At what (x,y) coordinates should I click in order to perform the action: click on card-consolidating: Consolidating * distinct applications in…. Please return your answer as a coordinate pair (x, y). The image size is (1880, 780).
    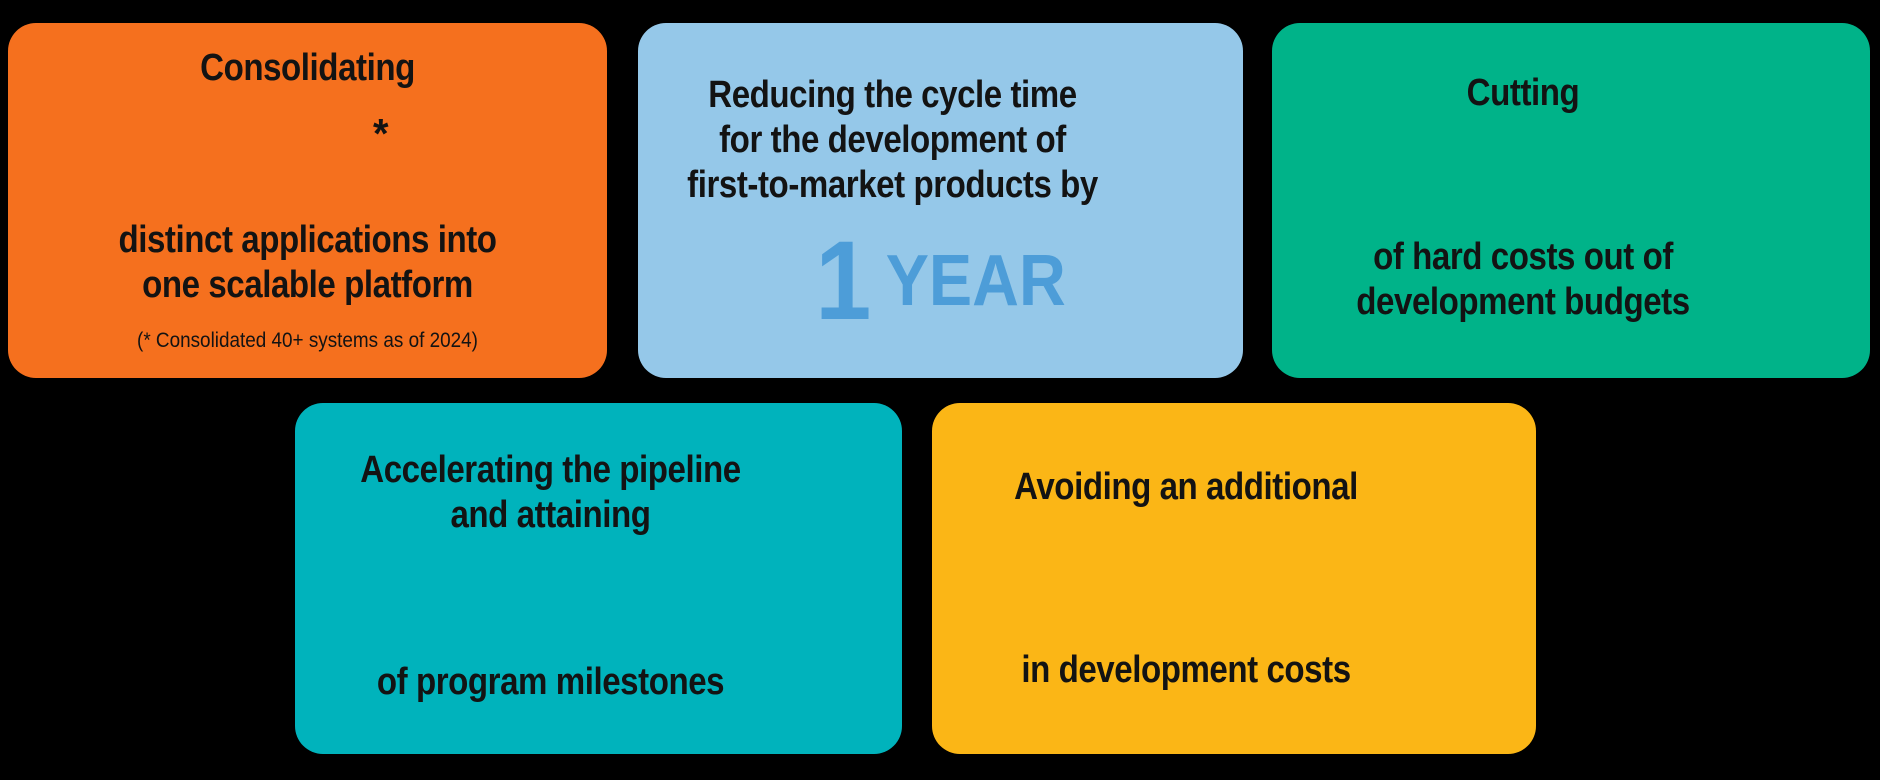
    Looking at the image, I should click on (307, 200).